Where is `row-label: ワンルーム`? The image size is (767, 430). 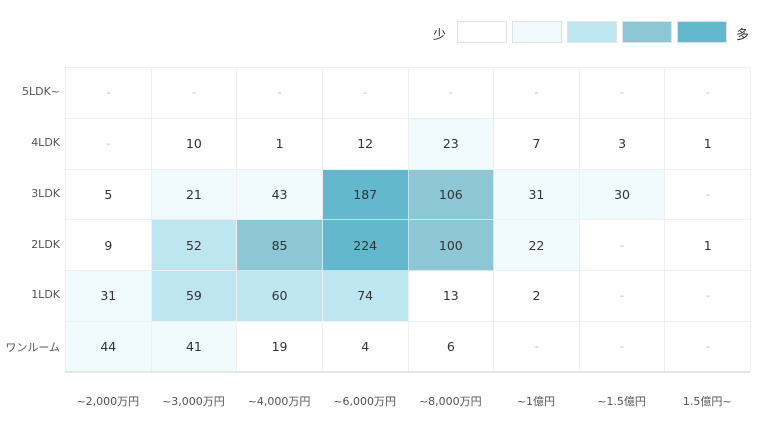 row-label: ワンルーム is located at coordinates (32, 348).